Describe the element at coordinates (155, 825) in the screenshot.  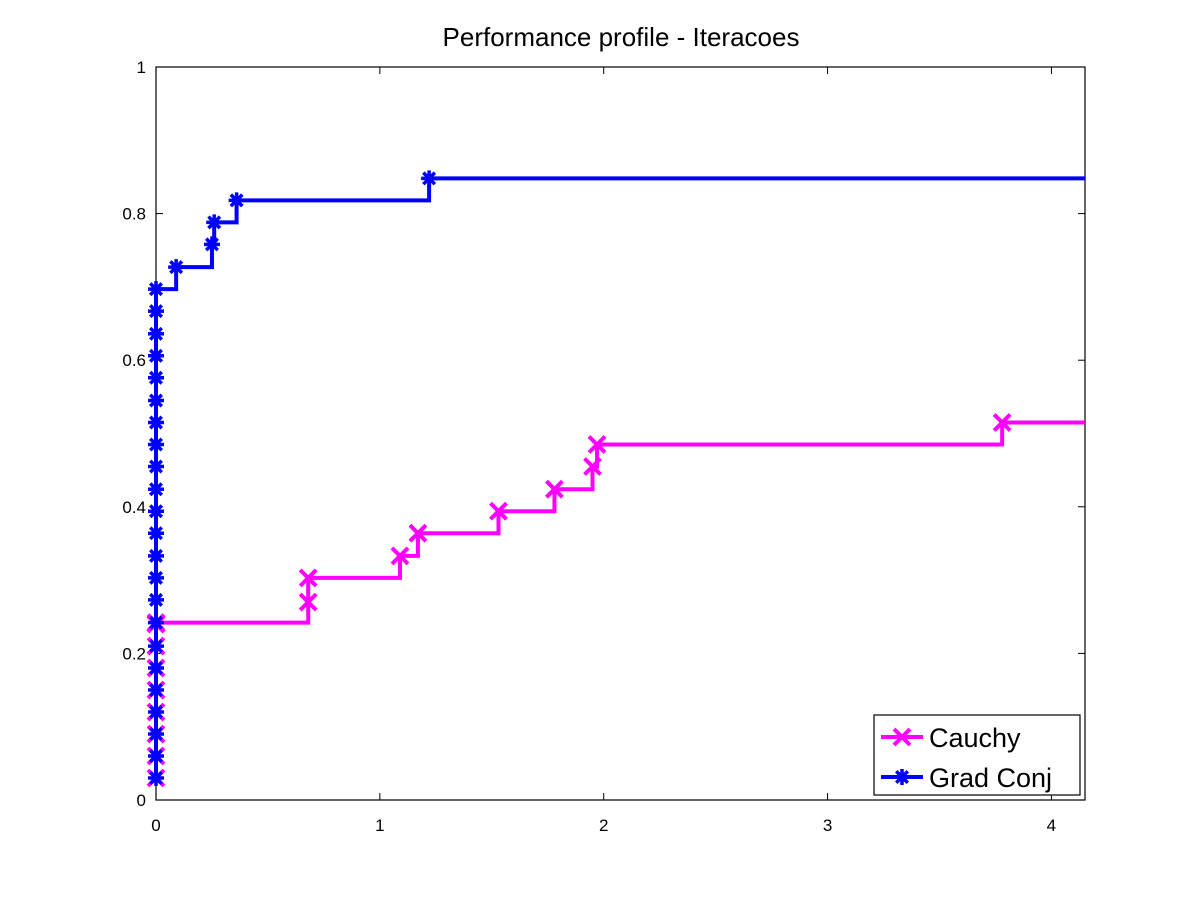
I see `x-tick-label: 0` at that location.